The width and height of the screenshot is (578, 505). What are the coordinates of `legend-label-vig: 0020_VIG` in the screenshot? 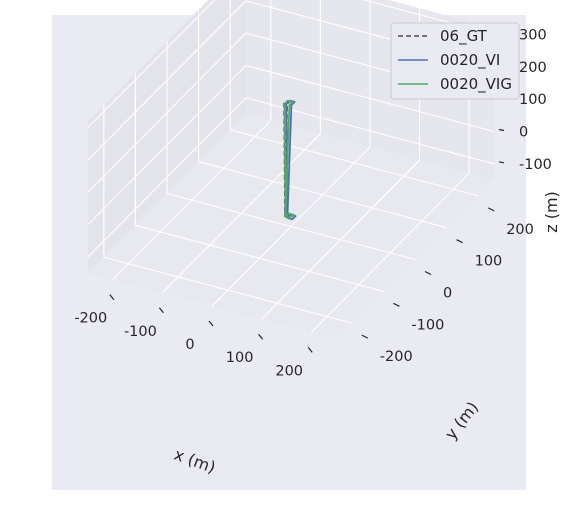 It's located at (476, 84).